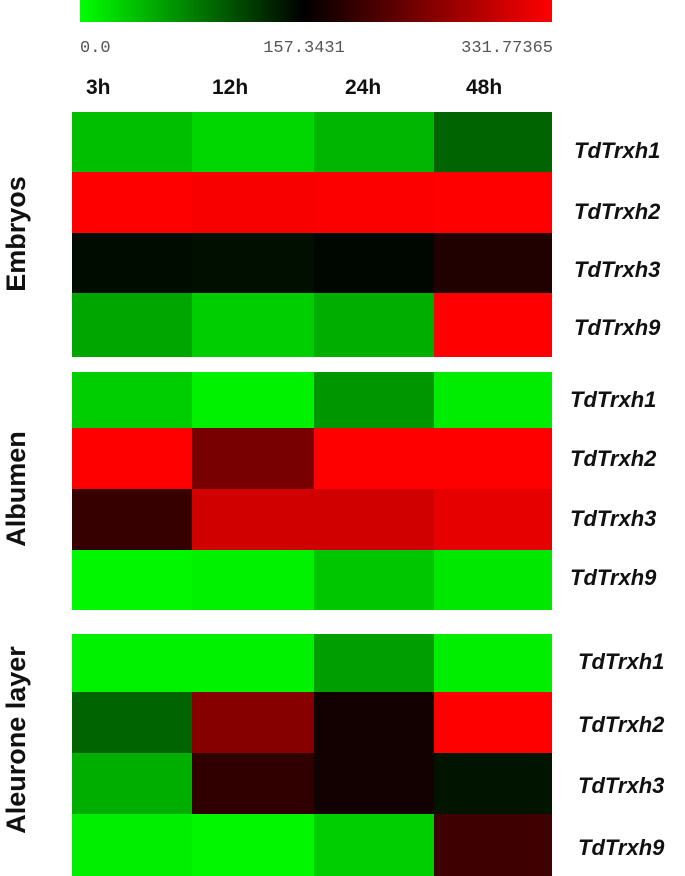 This screenshot has height=876, width=685. Describe the element at coordinates (16, 740) in the screenshot. I see `tissue-label-aleurone-layer: Aleurone layer` at that location.